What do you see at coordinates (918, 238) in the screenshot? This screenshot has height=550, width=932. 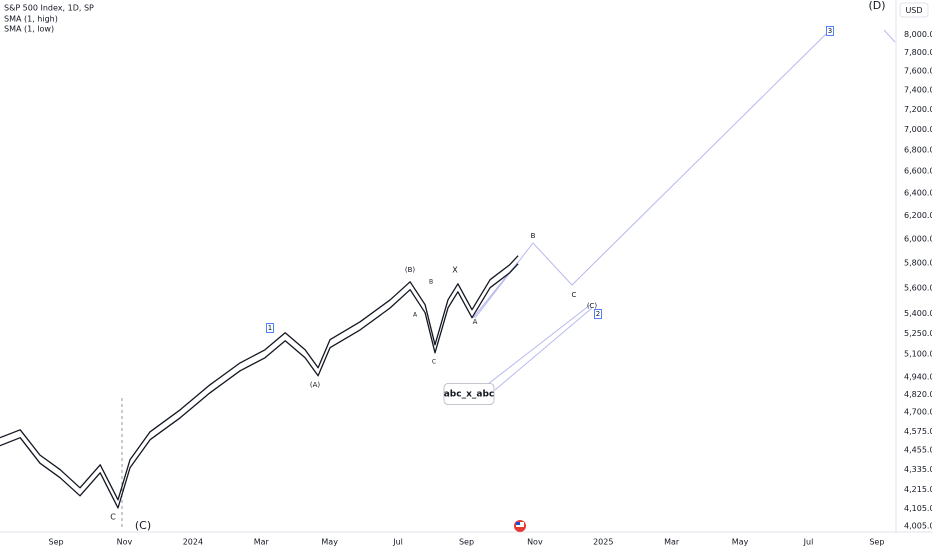 I see `y-tick-label: 6,000.00` at bounding box center [918, 238].